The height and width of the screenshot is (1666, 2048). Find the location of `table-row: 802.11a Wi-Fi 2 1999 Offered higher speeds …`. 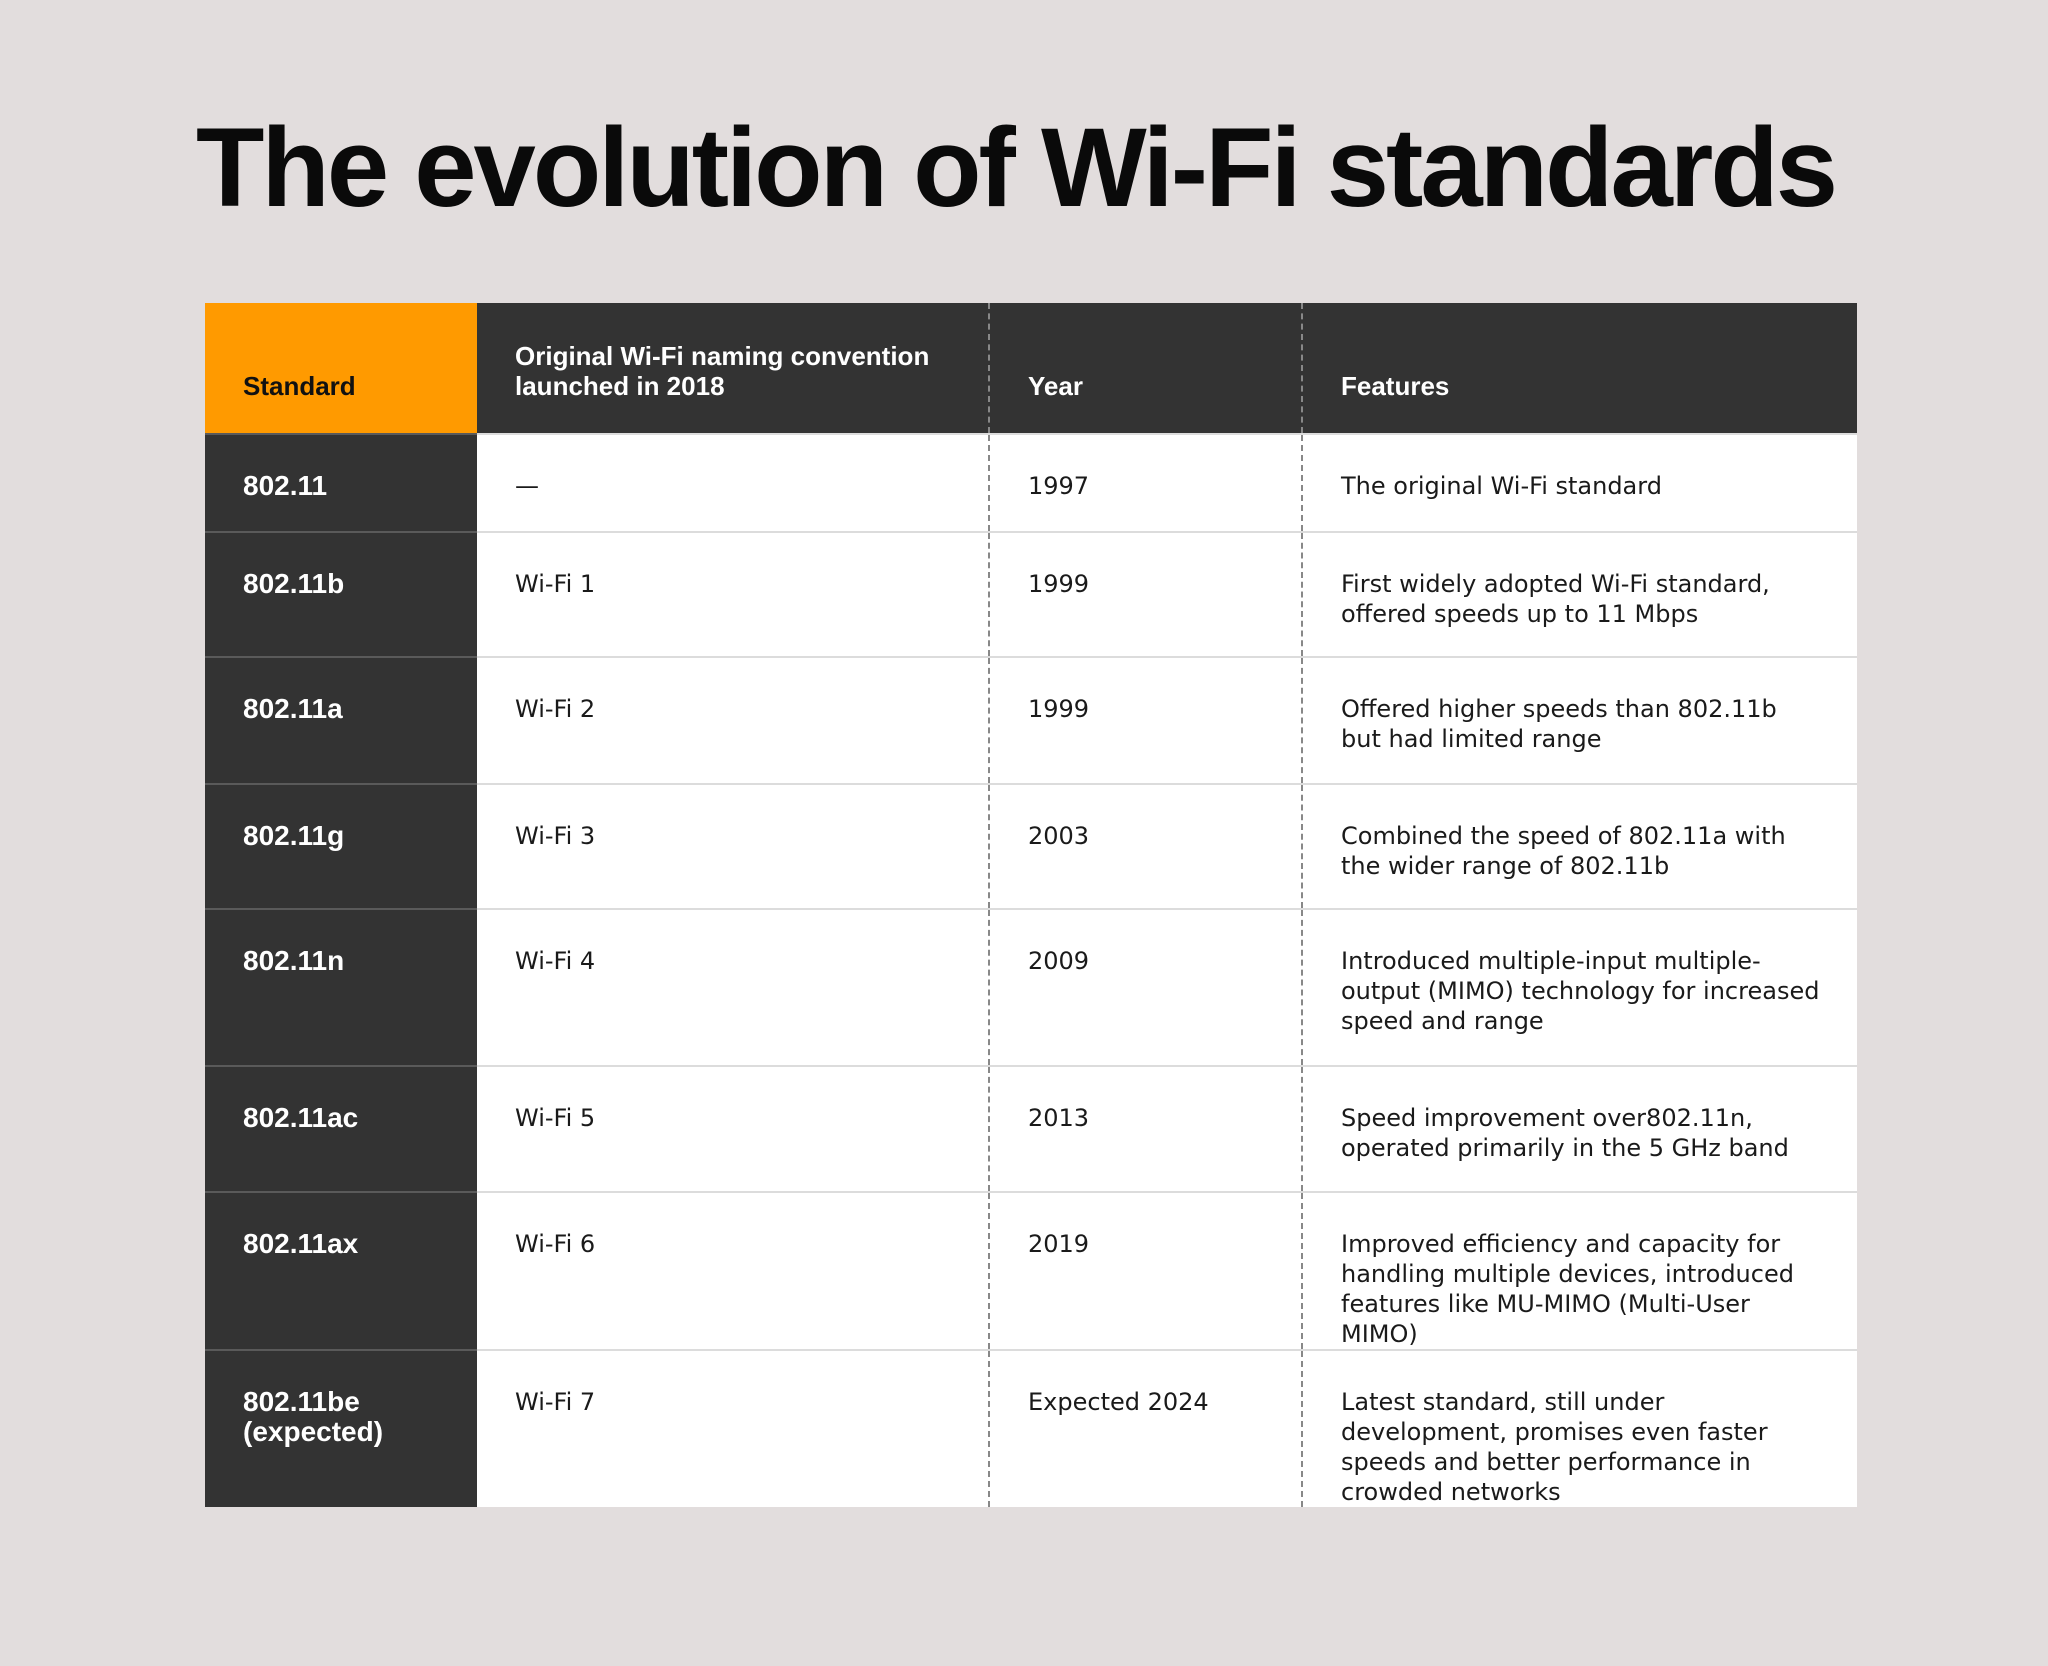

table-row: 802.11a Wi-Fi 2 1999 Offered higher speeds … is located at coordinates (1031, 720).